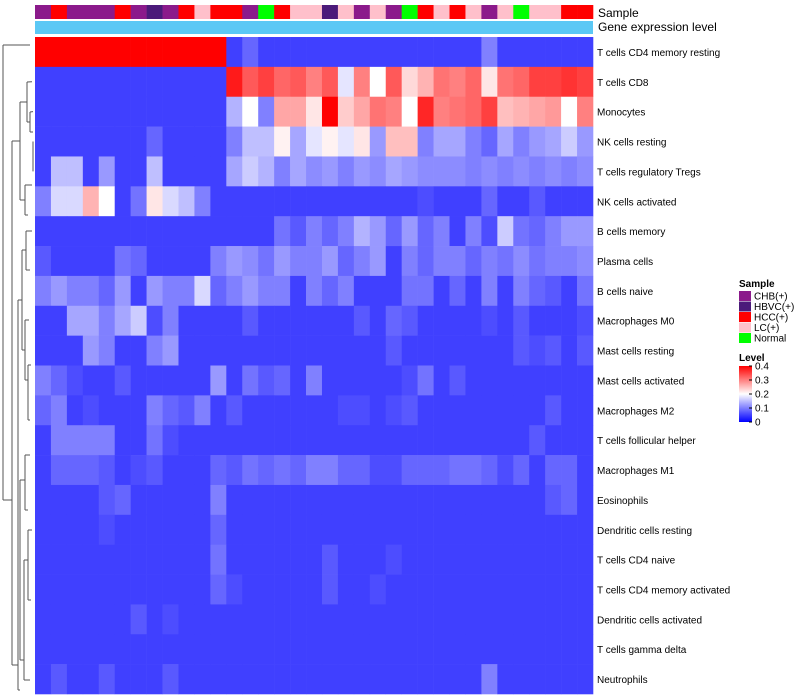  What do you see at coordinates (762, 367) in the screenshot?
I see `legend-level-tick-label: 0.4` at bounding box center [762, 367].